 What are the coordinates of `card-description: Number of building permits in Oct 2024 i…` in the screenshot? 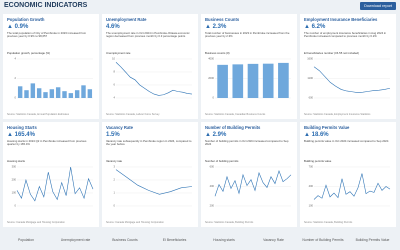 It's located at (247, 143).